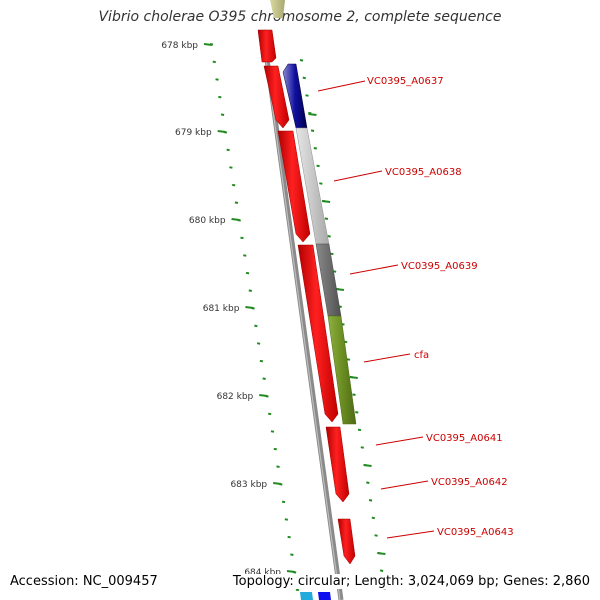  I want to click on gene-label: VC0395_A0638, so click(423, 172).